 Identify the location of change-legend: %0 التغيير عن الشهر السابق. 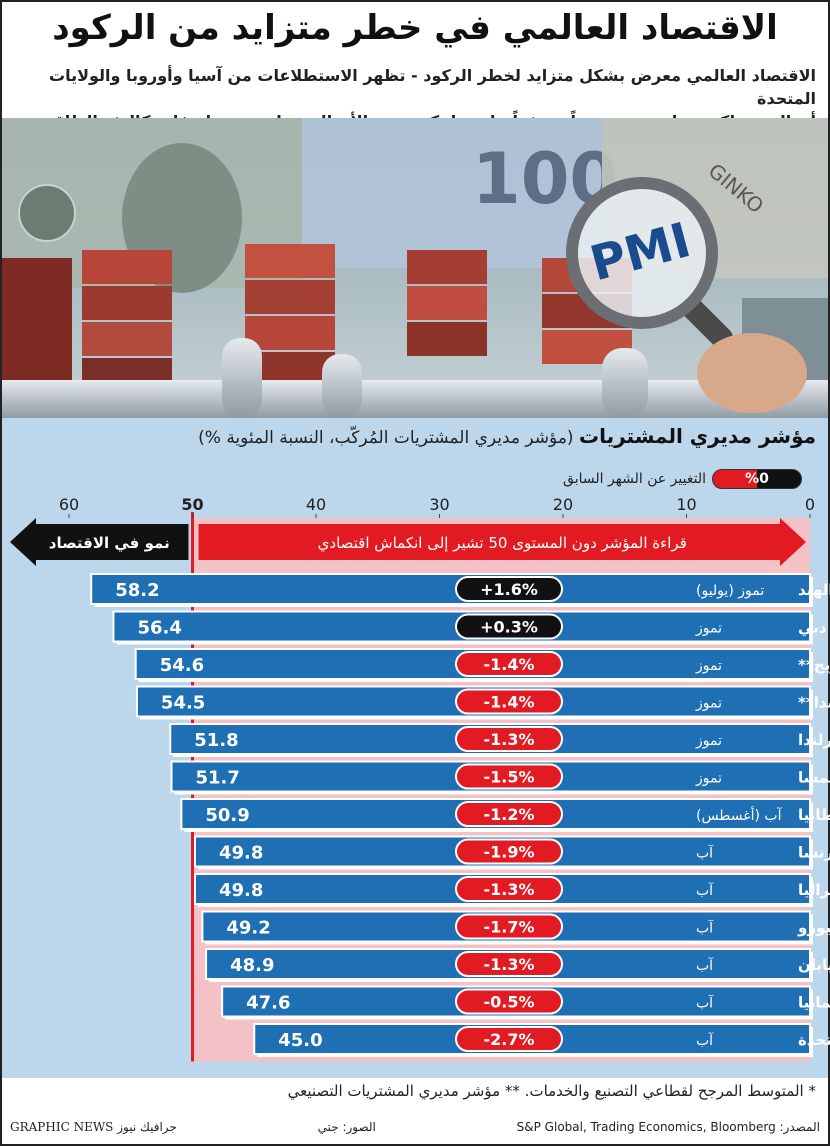
(682, 479).